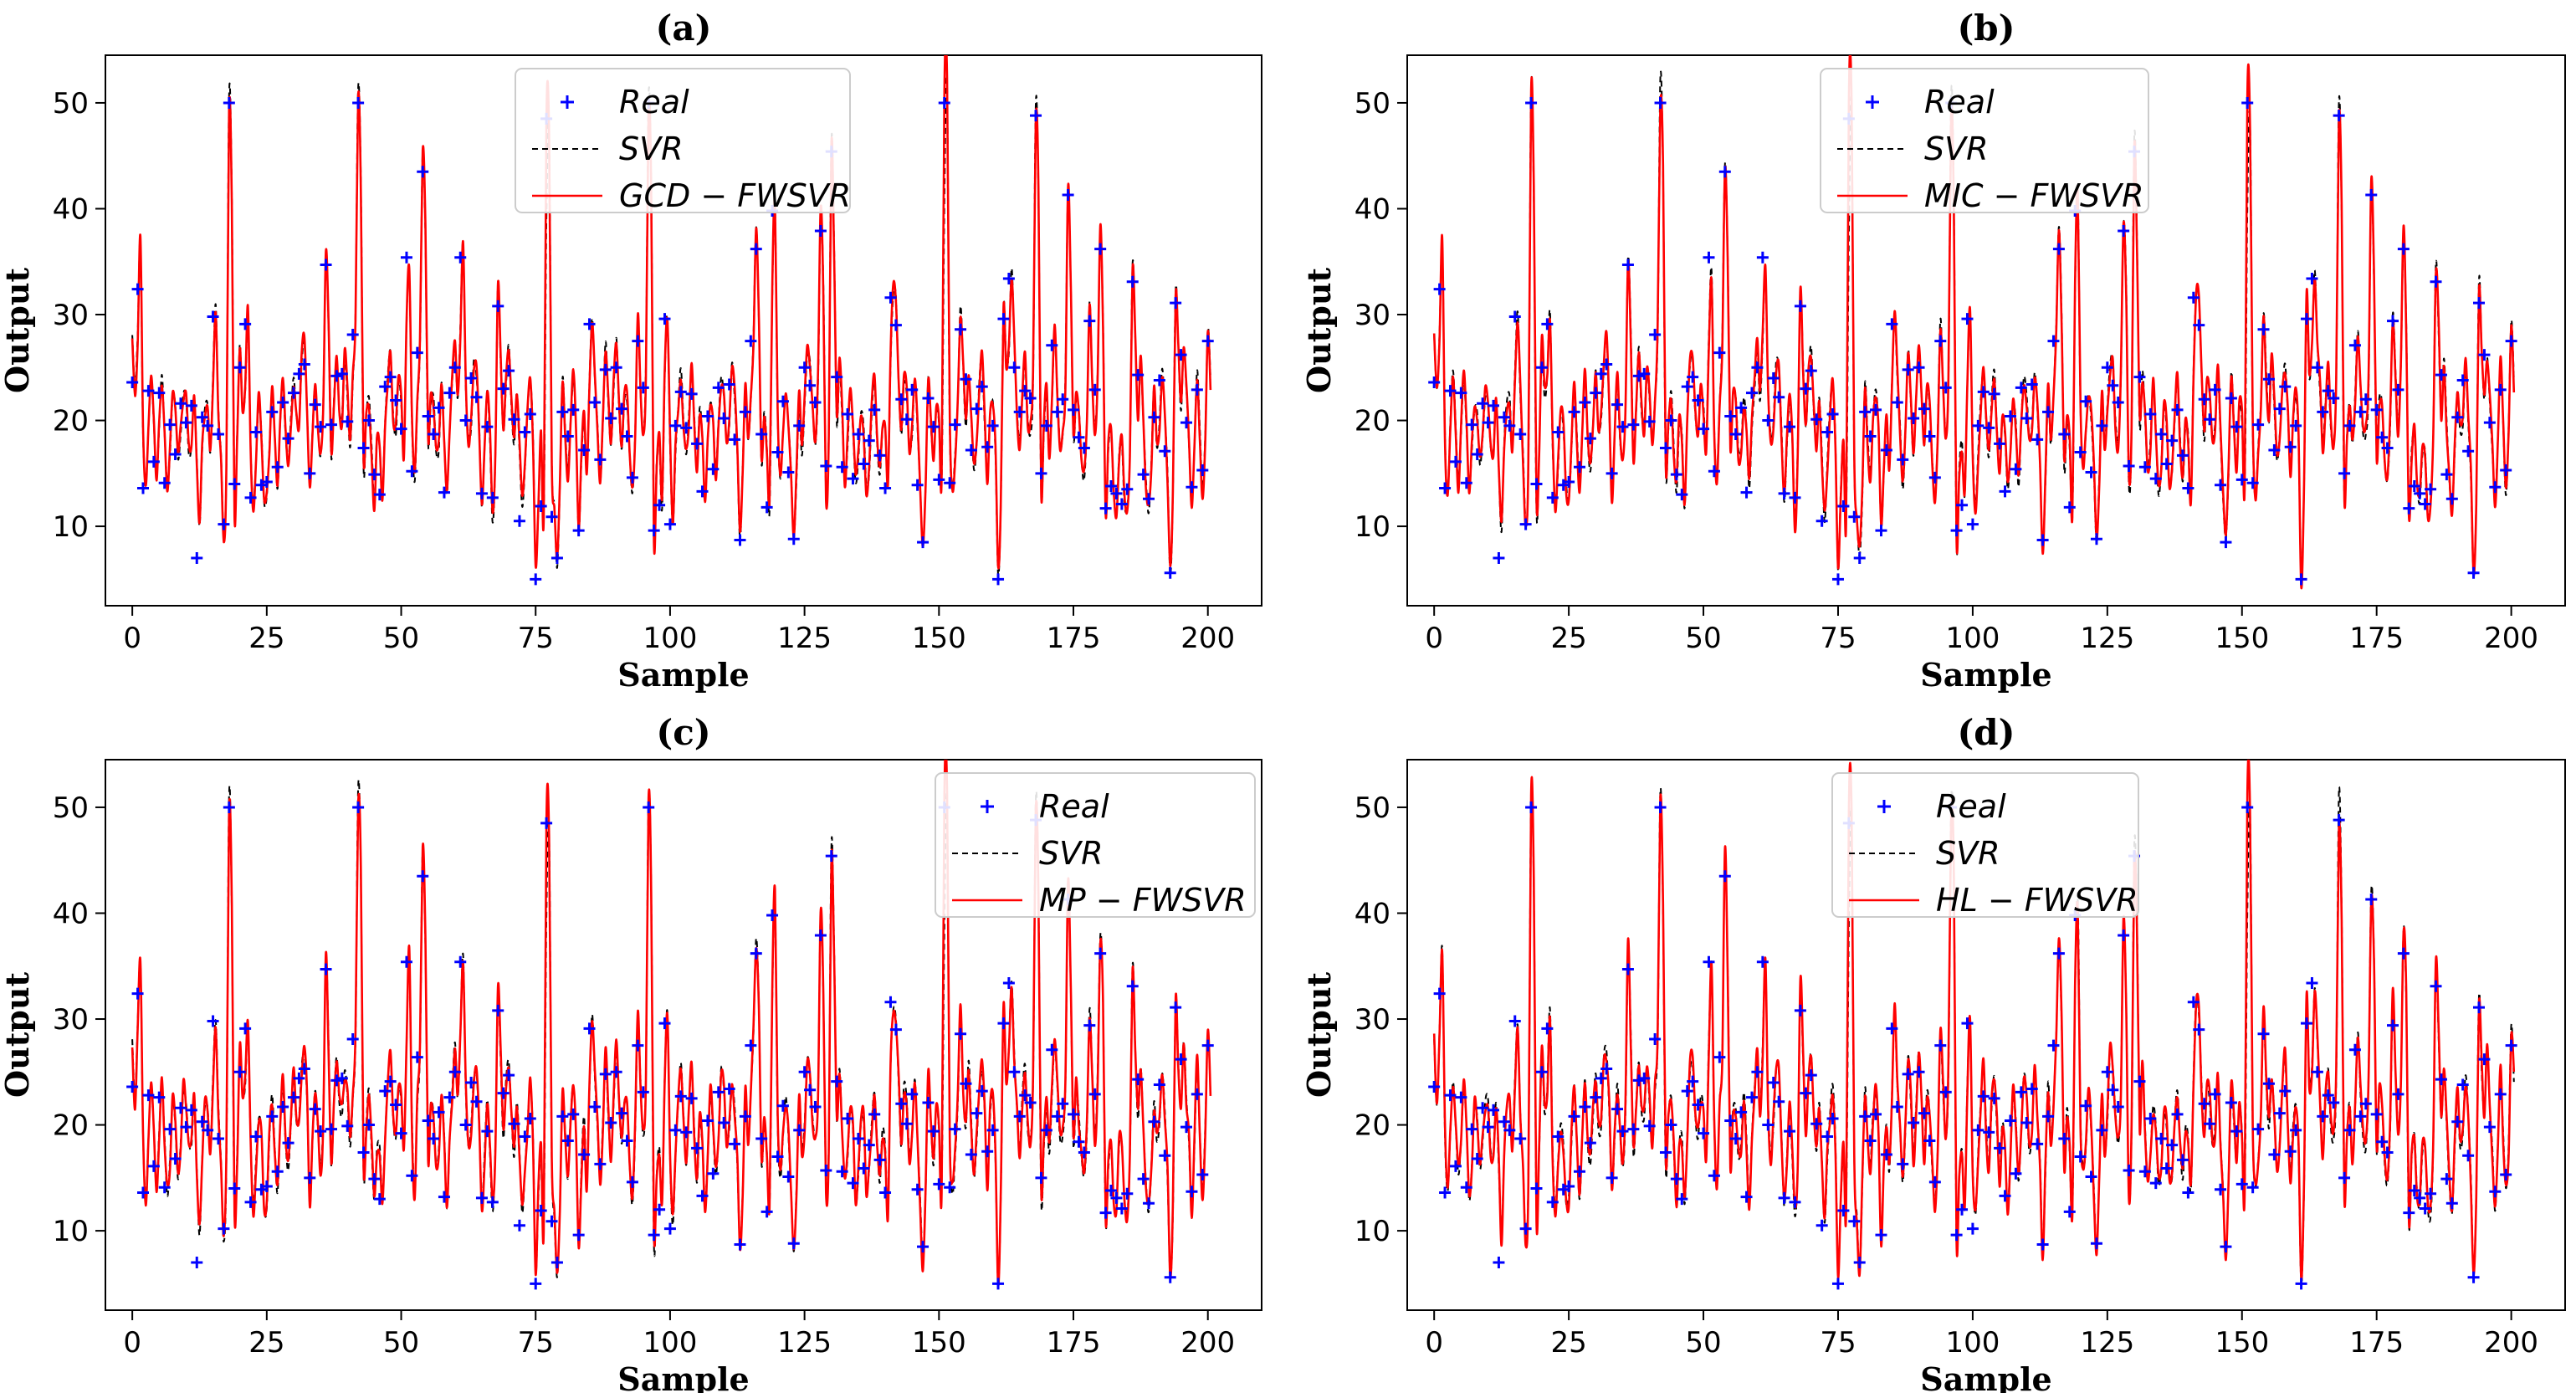 This screenshot has height=1393, width=2576. I want to click on x-tick-label: 75, so click(1838, 638).